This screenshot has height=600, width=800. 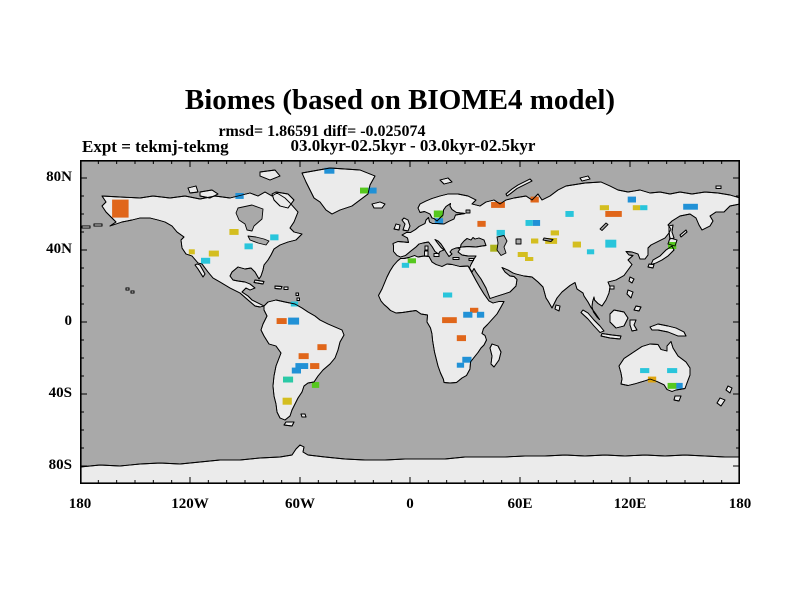 What do you see at coordinates (60, 465) in the screenshot?
I see `y-axis-label: 80S` at bounding box center [60, 465].